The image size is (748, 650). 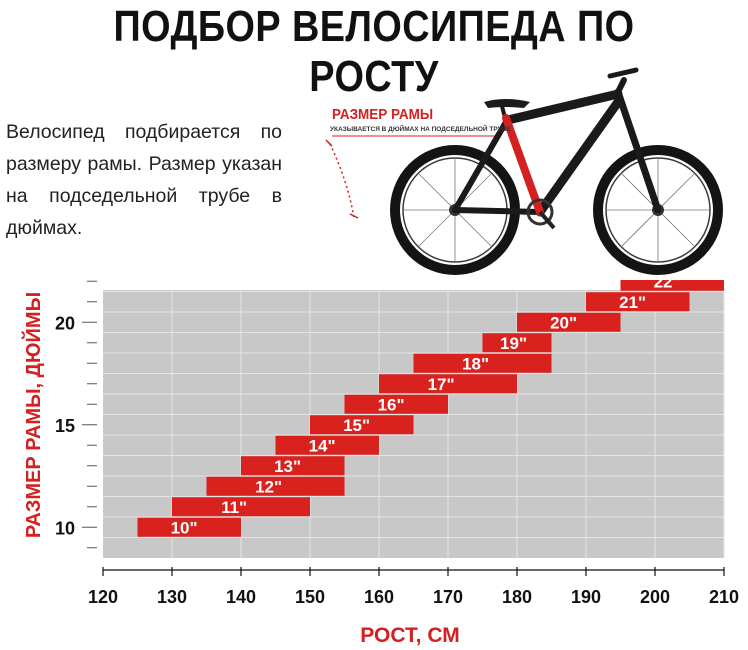 What do you see at coordinates (65, 323) in the screenshot?
I see `y-tick-label: 20` at bounding box center [65, 323].